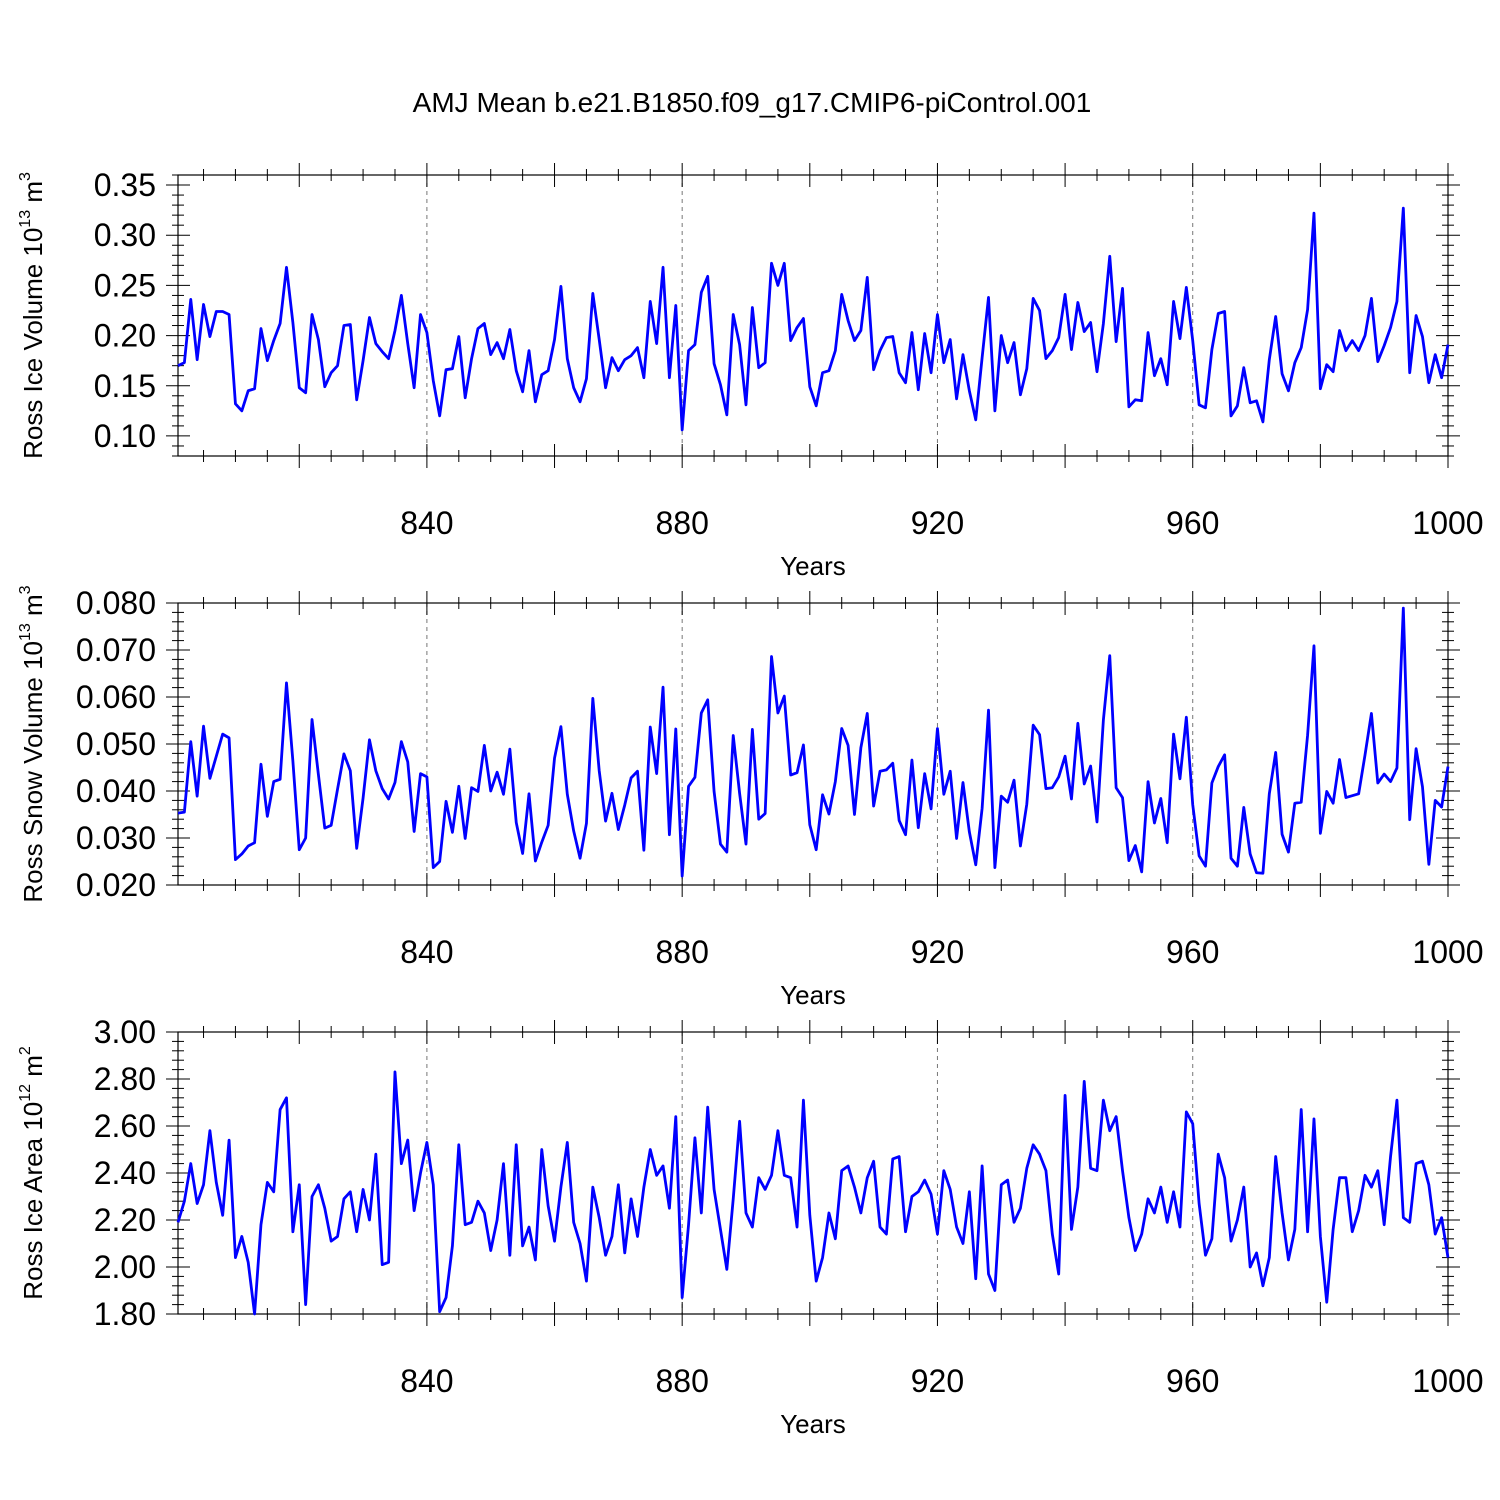 The width and height of the screenshot is (1500, 1500). What do you see at coordinates (125, 1267) in the screenshot?
I see `y-tick-label: 2.00` at bounding box center [125, 1267].